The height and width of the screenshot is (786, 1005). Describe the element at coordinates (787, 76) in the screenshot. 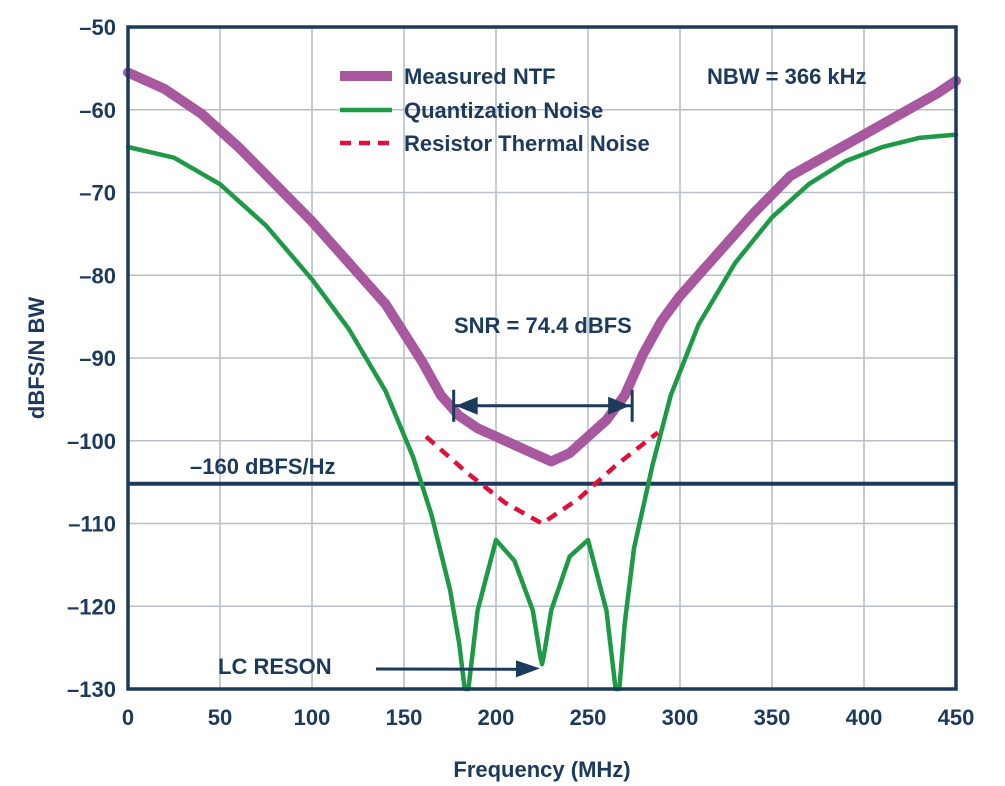

I see `nbw-label: NBW = 366 kHz` at that location.